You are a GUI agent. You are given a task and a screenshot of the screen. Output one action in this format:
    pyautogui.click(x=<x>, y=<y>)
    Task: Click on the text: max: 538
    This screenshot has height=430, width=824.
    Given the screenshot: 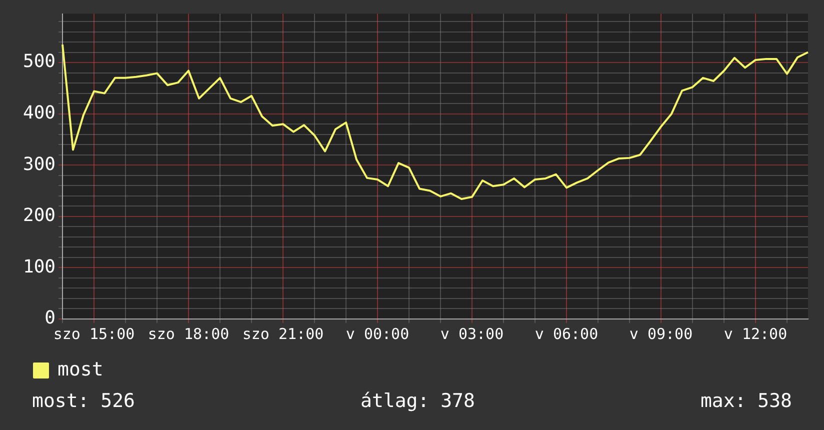 What is the action you would take?
    pyautogui.click(x=746, y=401)
    